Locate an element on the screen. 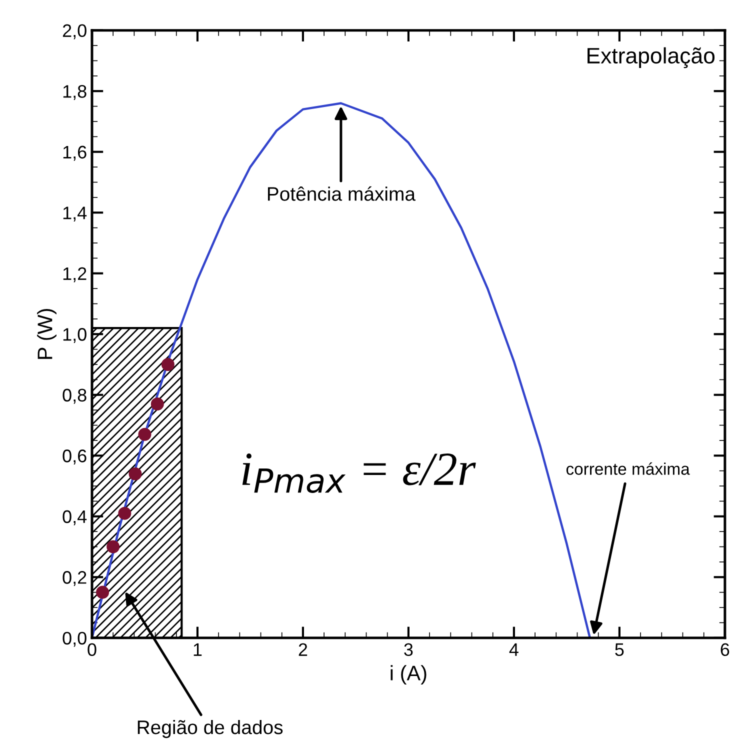  annotation: Extrapolação is located at coordinates (651, 57).